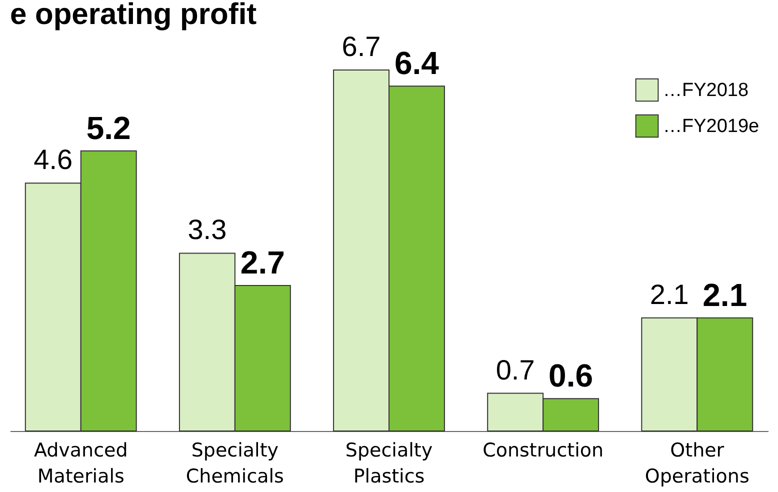 This screenshot has width=778, height=492. Describe the element at coordinates (571, 376) in the screenshot. I see `data-label: 0.6` at that location.